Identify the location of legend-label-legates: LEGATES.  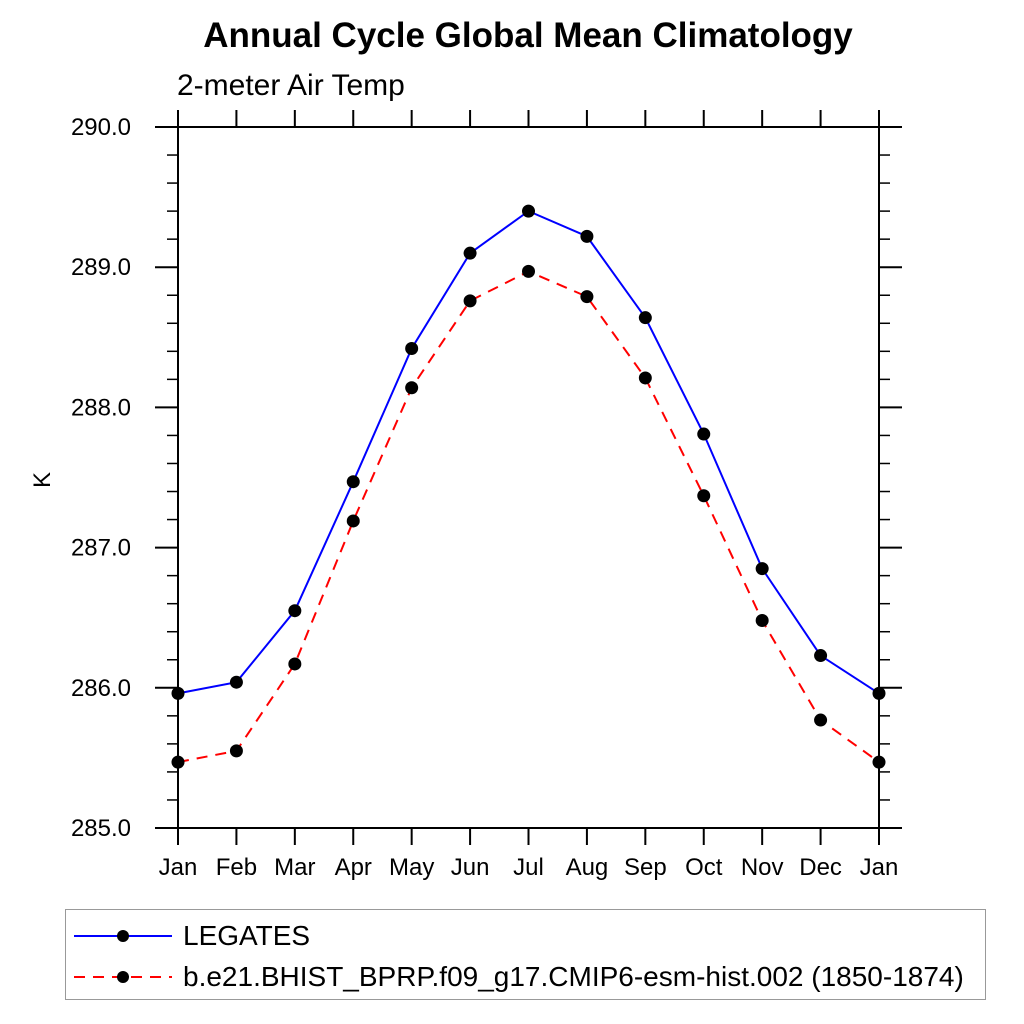
(247, 935).